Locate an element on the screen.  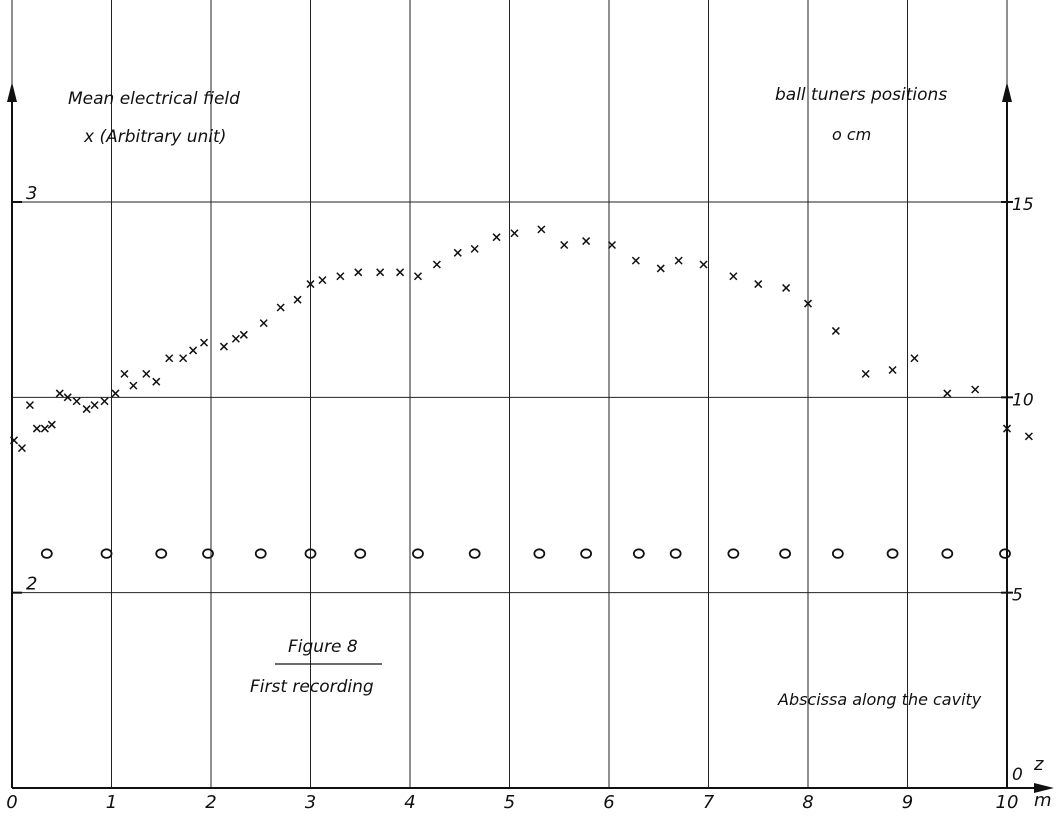
left-tick-3: 3 is located at coordinates (31, 193).